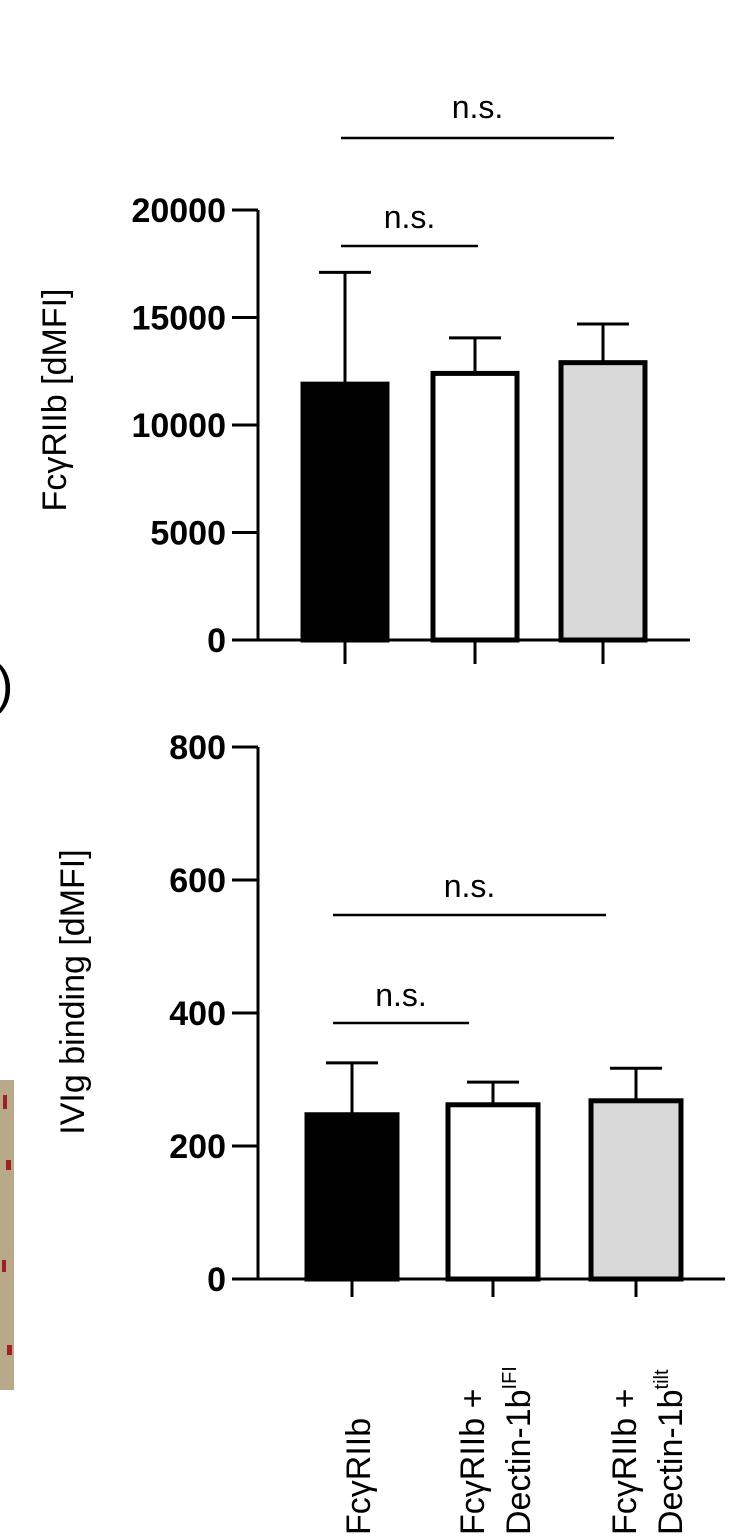 Image resolution: width=736 pixels, height=1540 pixels. What do you see at coordinates (73, 991) in the screenshot?
I see `y-axis-title: IVIg binding [dMFI]` at bounding box center [73, 991].